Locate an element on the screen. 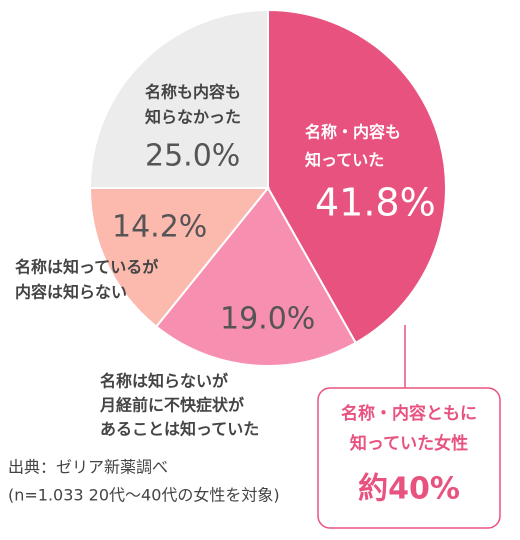 The height and width of the screenshot is (540, 520). category-label: 名称・内容も is located at coordinates (353, 132).